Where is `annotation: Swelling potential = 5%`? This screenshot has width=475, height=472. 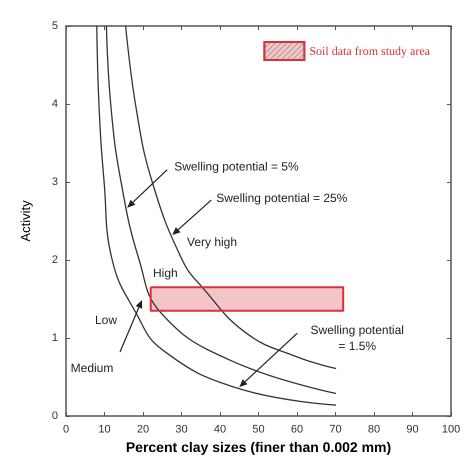 annotation: Swelling potential = 5% is located at coordinates (236, 167).